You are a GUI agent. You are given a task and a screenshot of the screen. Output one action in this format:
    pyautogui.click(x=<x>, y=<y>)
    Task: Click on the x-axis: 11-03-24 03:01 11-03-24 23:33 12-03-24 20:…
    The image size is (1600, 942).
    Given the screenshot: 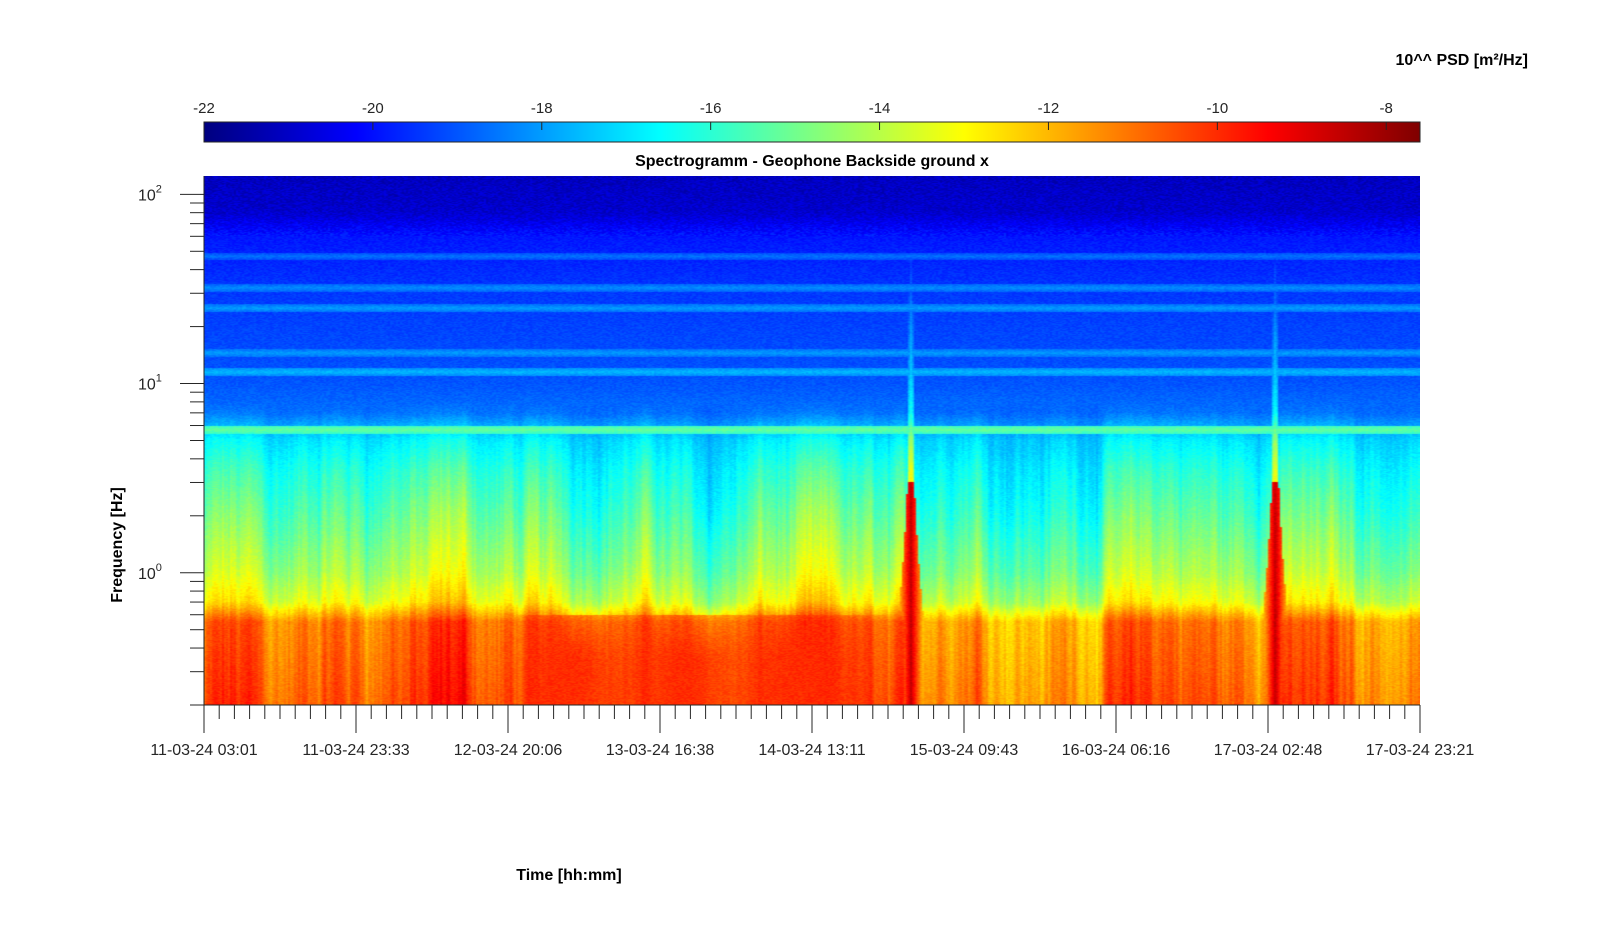 What is the action you would take?
    pyautogui.click(x=812, y=731)
    